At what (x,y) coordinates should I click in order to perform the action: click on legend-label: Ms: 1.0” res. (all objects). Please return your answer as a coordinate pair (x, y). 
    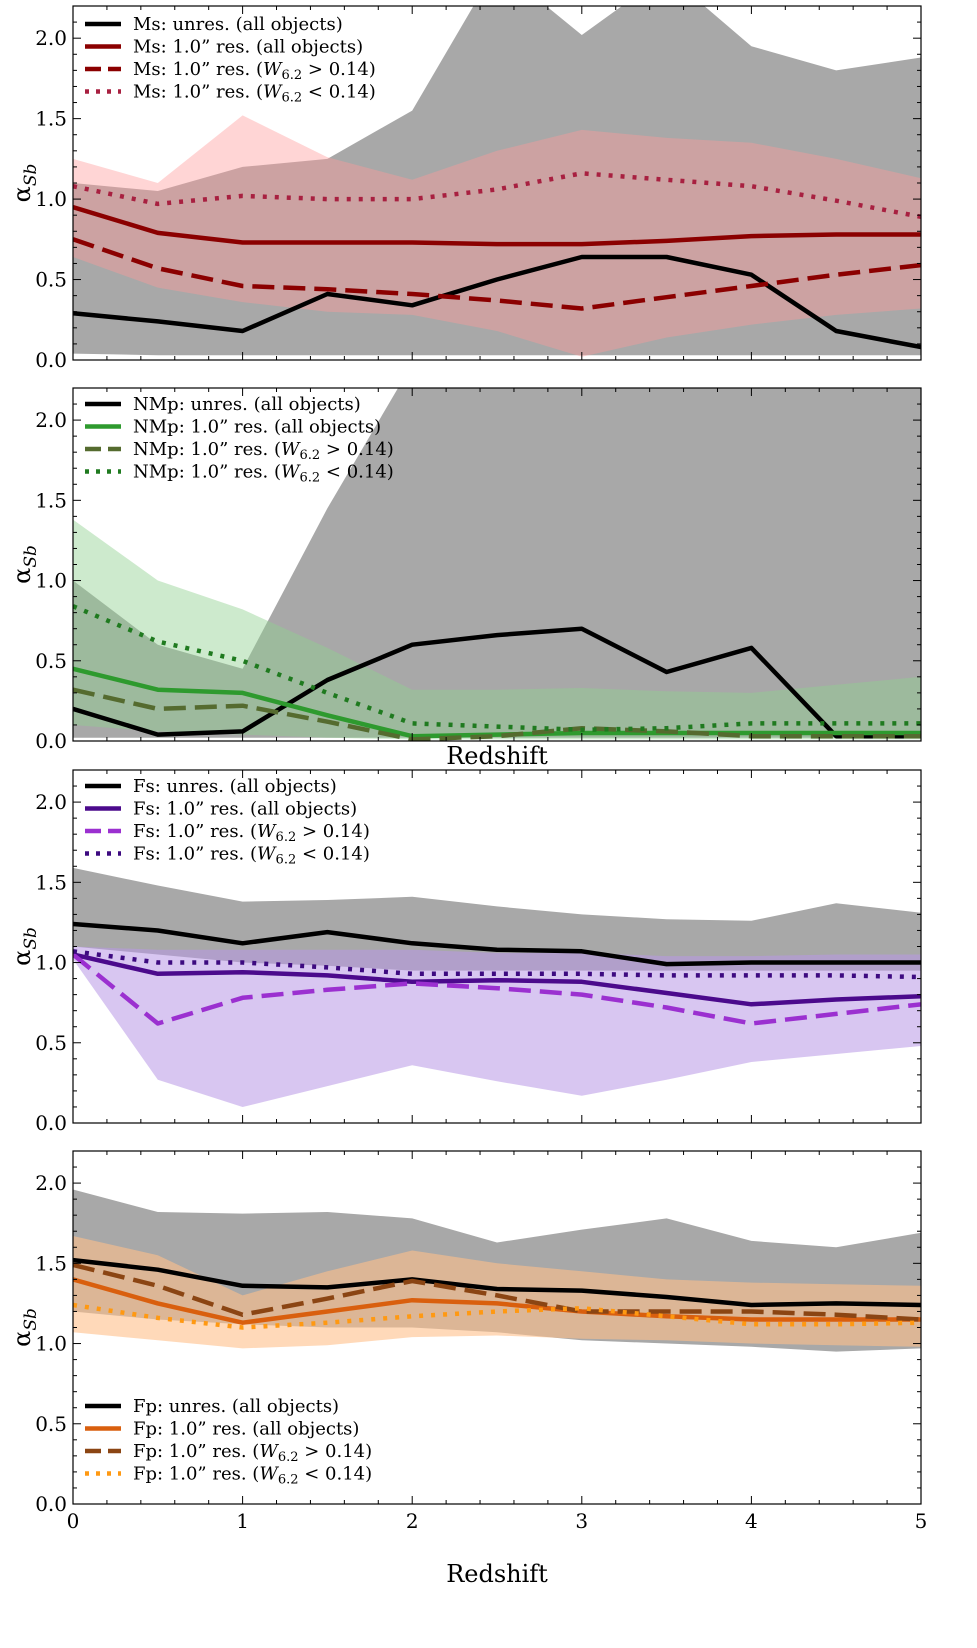
    Looking at the image, I should click on (248, 47).